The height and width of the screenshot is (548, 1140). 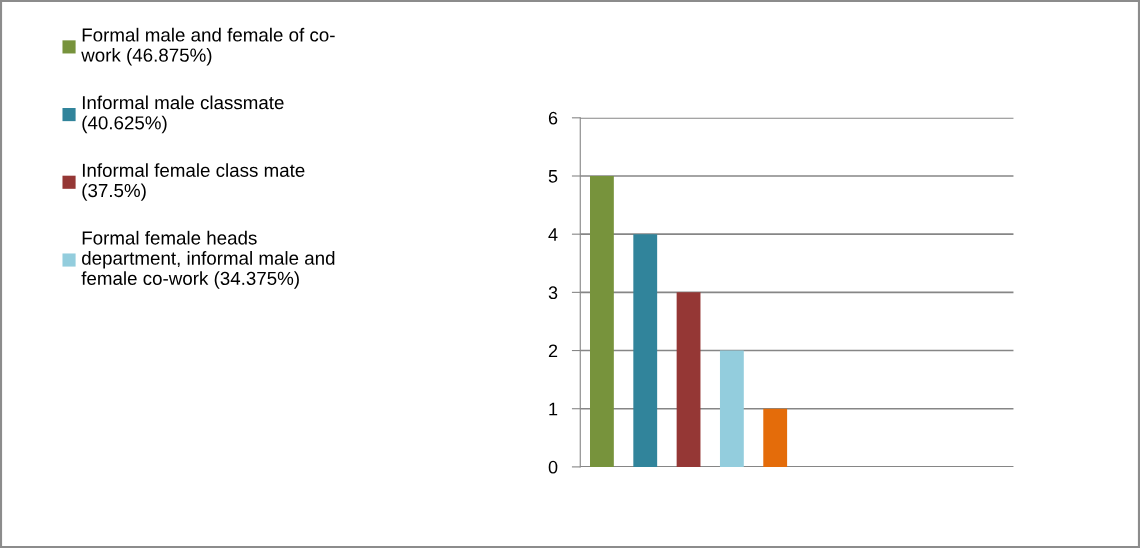 What do you see at coordinates (208, 259) in the screenshot?
I see `legend-label: Formal female heads department, informal male and female co-work (34.375%)` at bounding box center [208, 259].